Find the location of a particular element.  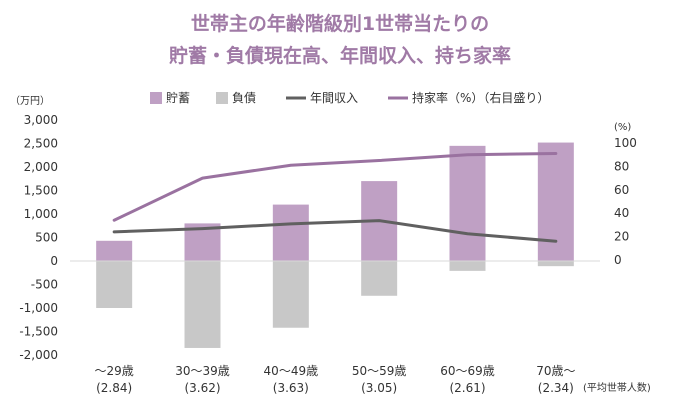

y2-tick-label: 60 is located at coordinates (621, 190).